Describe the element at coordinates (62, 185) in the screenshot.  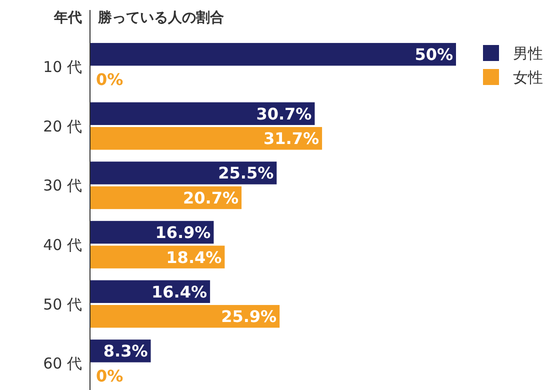
I see `y-tick-label: 30 代` at that location.